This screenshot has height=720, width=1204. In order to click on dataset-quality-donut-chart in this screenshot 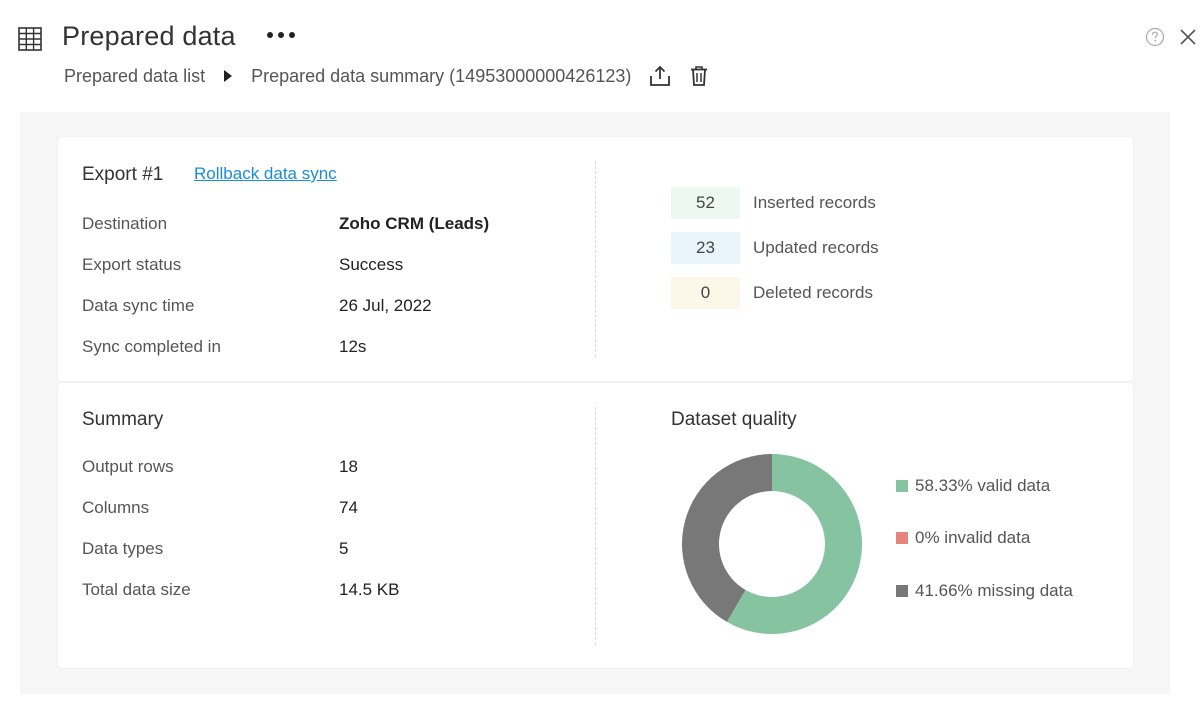, I will do `click(772, 544)`.